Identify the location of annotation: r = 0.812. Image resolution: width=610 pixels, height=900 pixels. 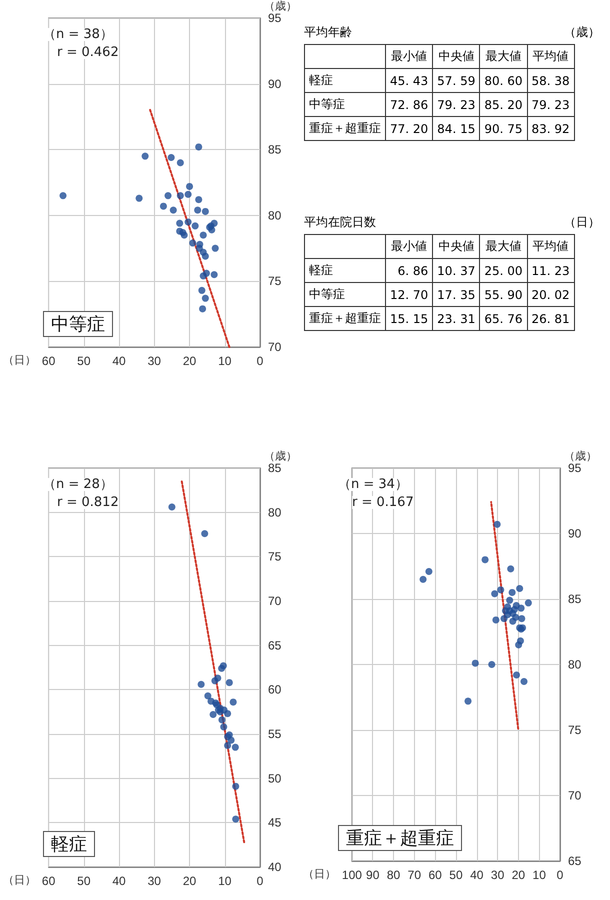
(88, 502).